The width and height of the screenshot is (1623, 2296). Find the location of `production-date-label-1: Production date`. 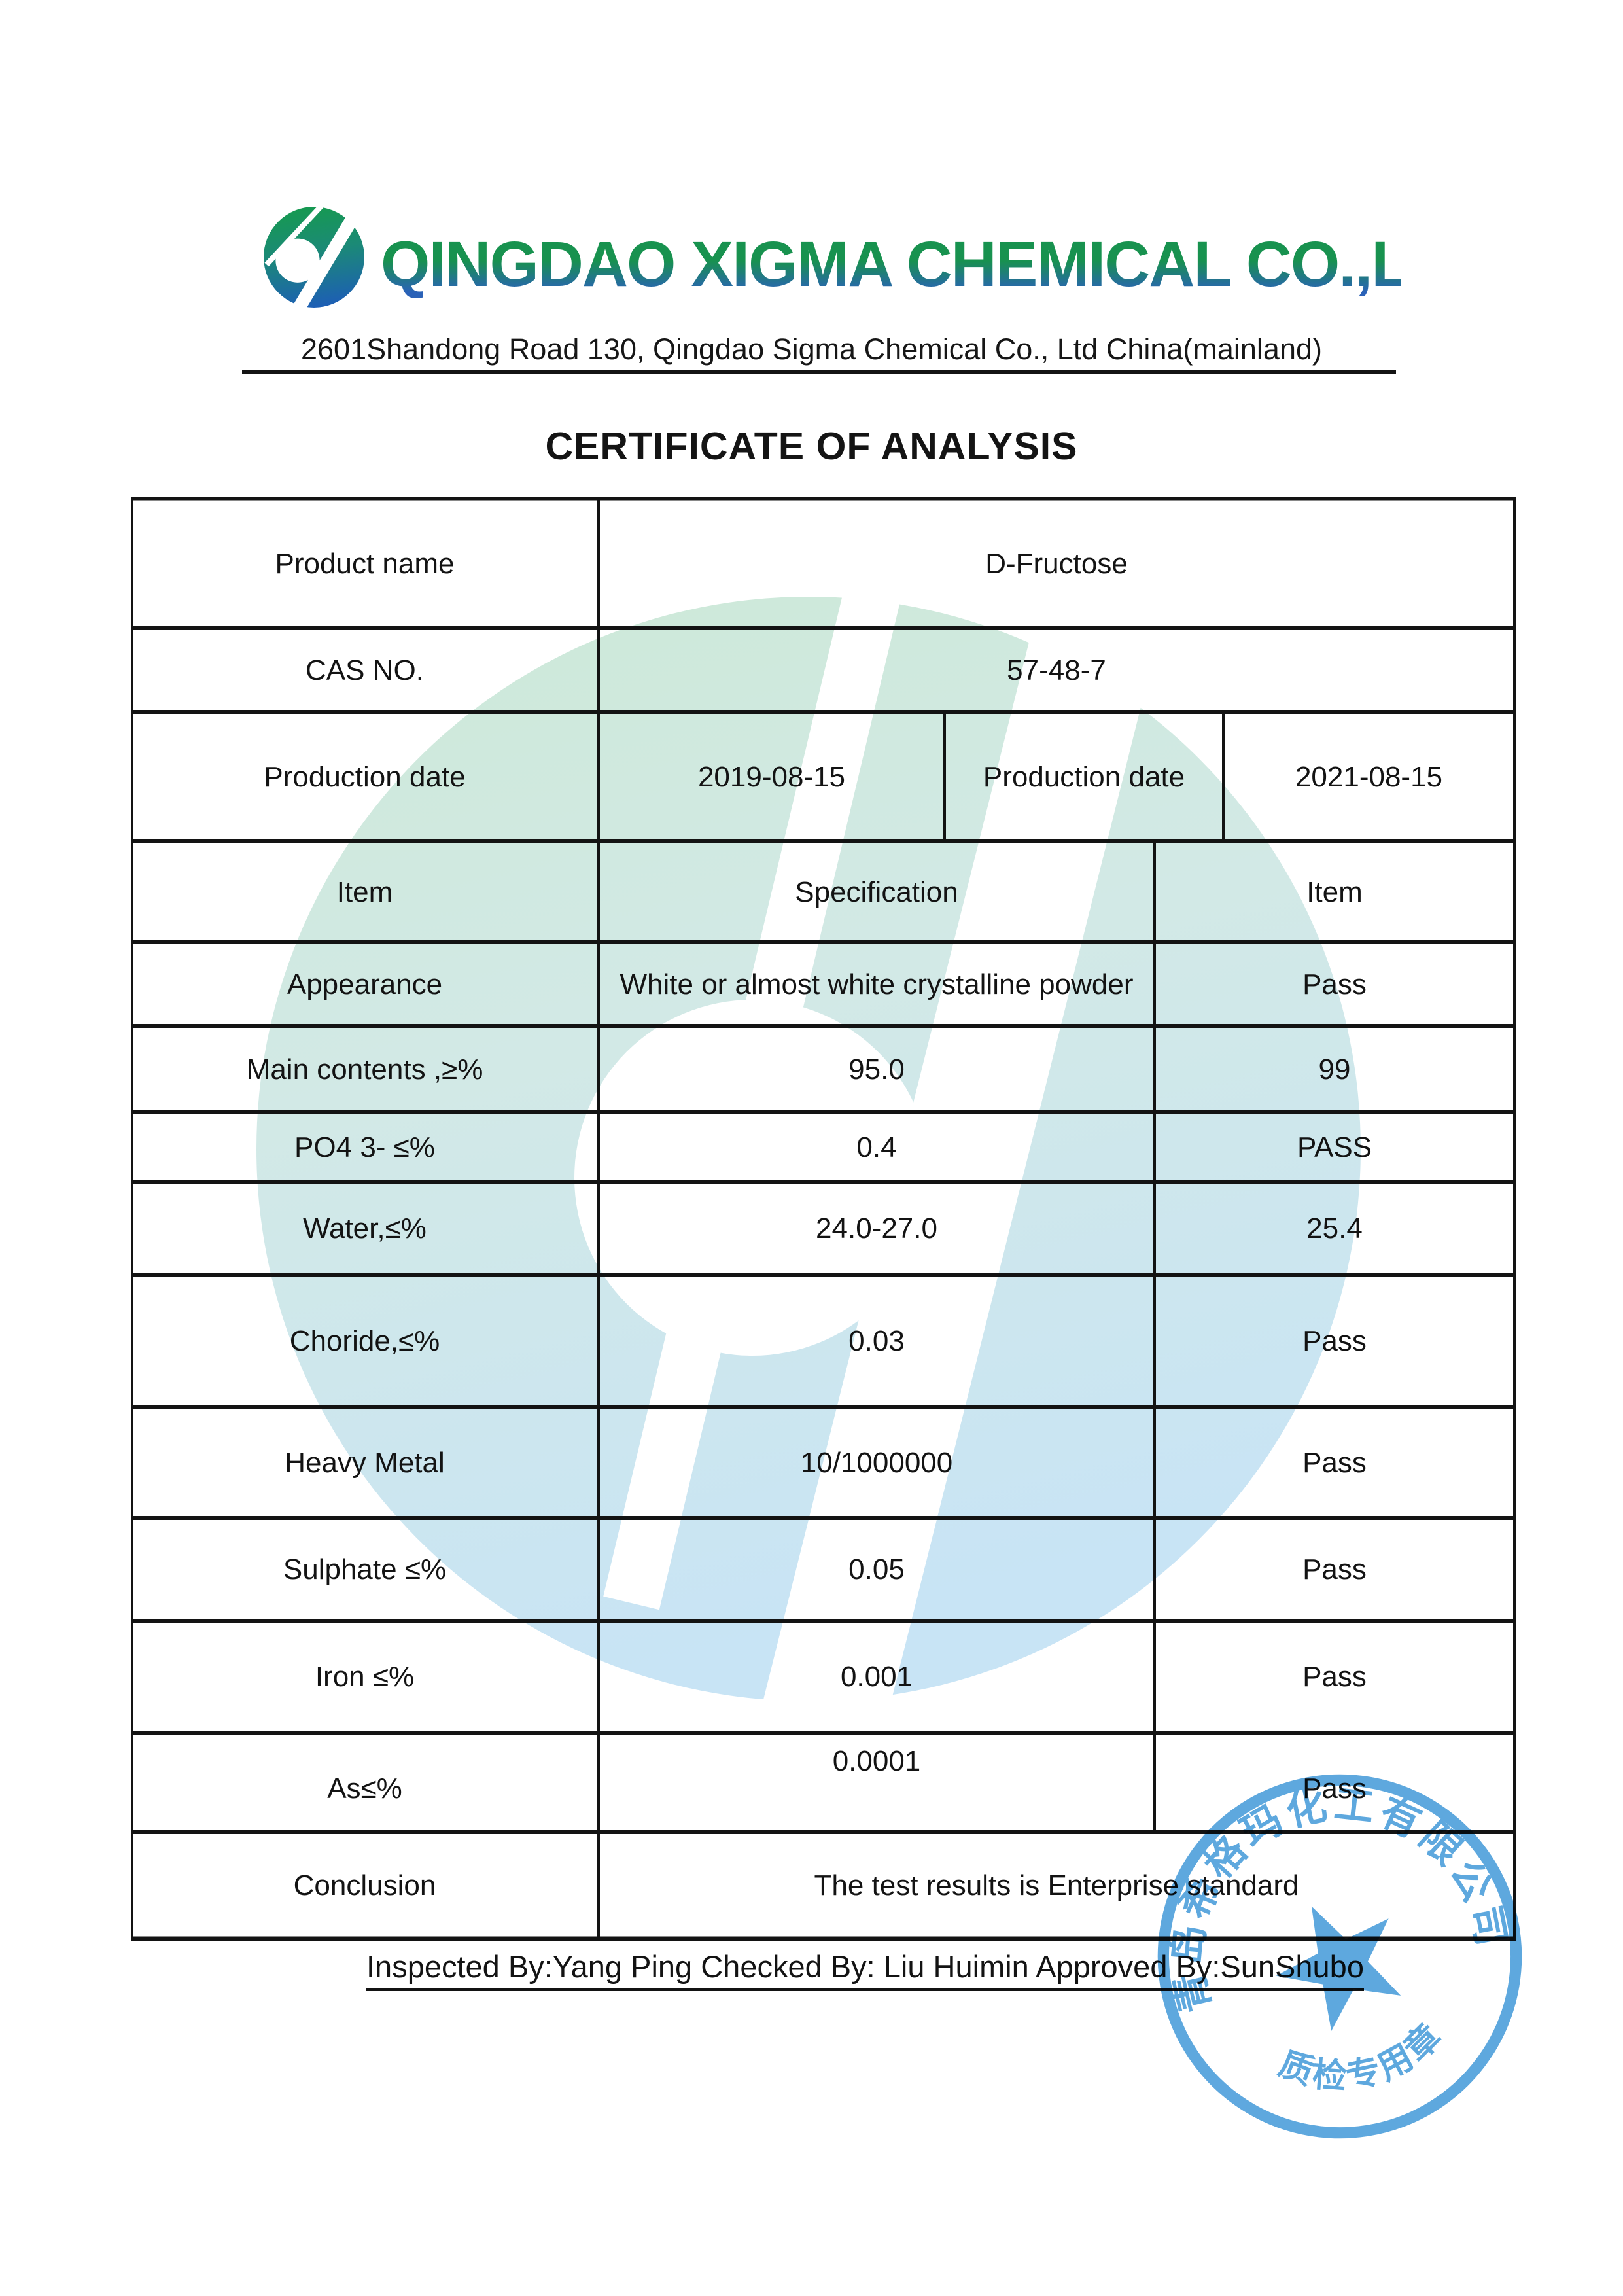

production-date-label-1: Production date is located at coordinates (365, 776).